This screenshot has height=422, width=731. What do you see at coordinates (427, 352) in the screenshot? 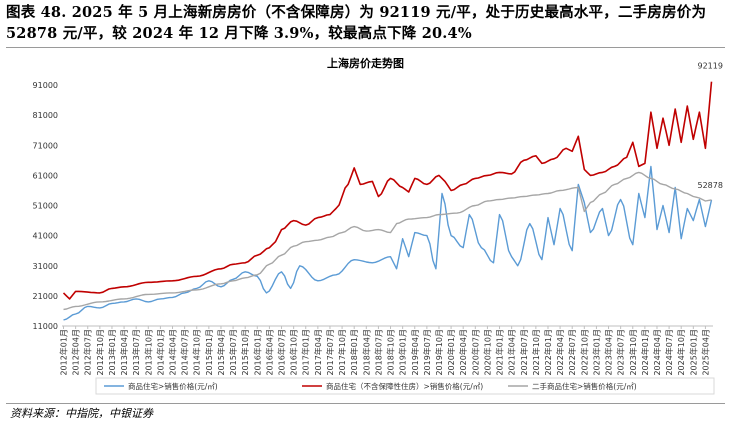
I see `x-tick-label: 2019年07月` at bounding box center [427, 352].